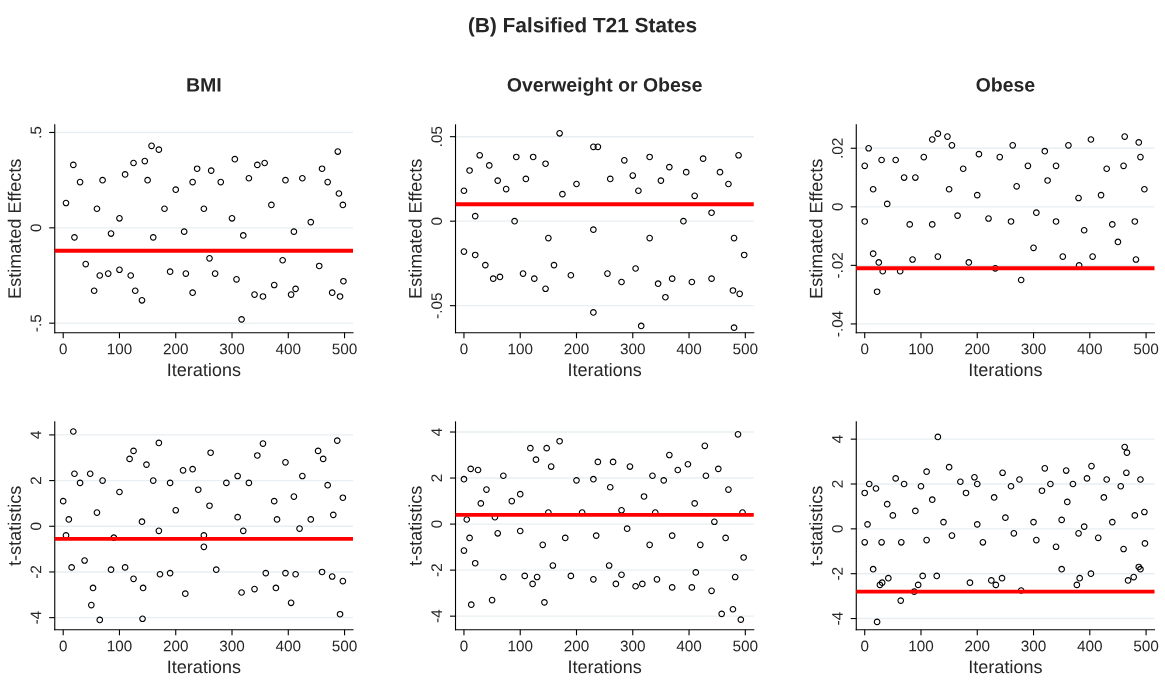  What do you see at coordinates (36, 132) in the screenshot?
I see `y-tick-label: .5` at bounding box center [36, 132].